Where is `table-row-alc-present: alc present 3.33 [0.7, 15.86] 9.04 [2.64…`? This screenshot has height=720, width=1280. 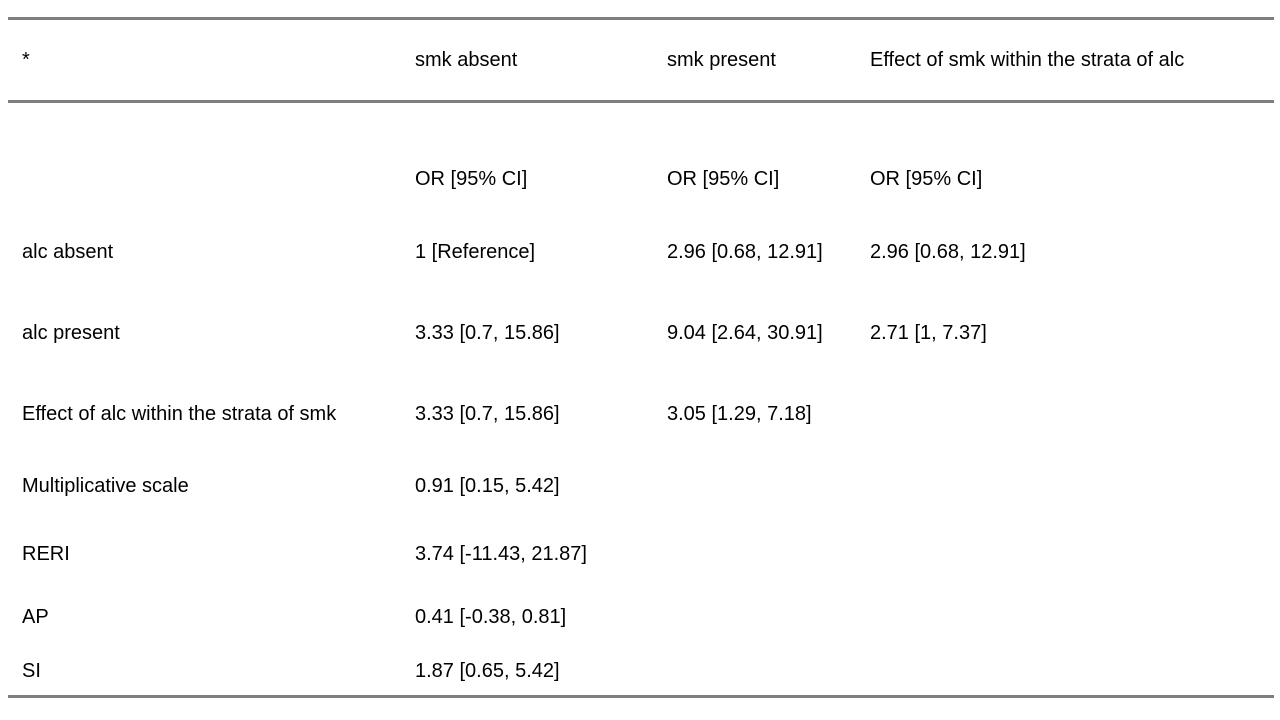
table-row-alc-present: alc present 3.33 [0.7, 15.86] 9.04 [2.64… is located at coordinates (641, 333).